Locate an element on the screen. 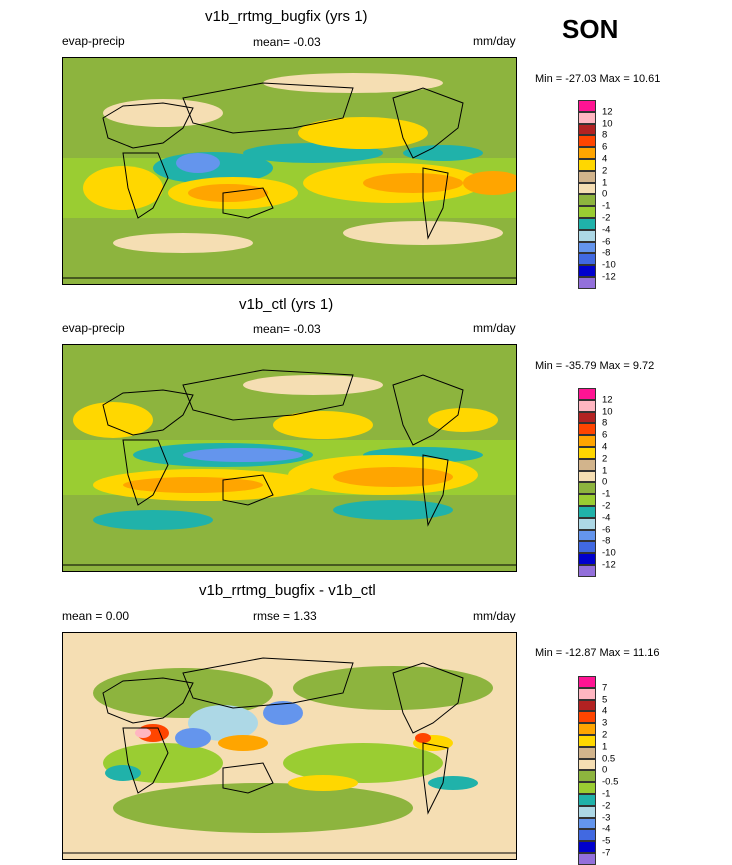  colorbar-label: -5 is located at coordinates (606, 841).